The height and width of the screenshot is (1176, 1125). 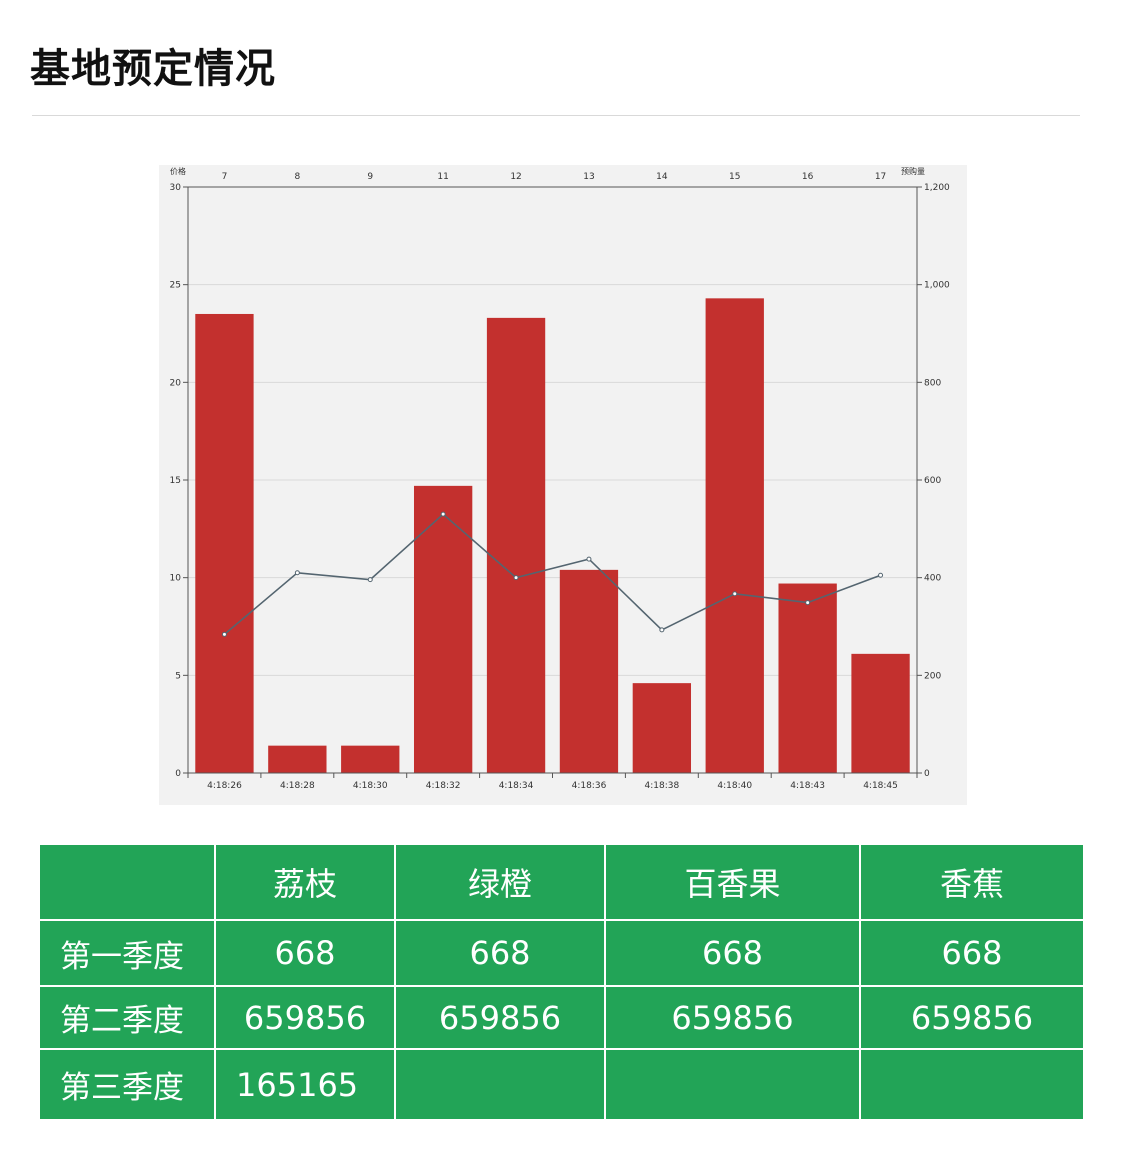 What do you see at coordinates (661, 786) in the screenshot?
I see `x-tick-label: 4:18:38` at bounding box center [661, 786].